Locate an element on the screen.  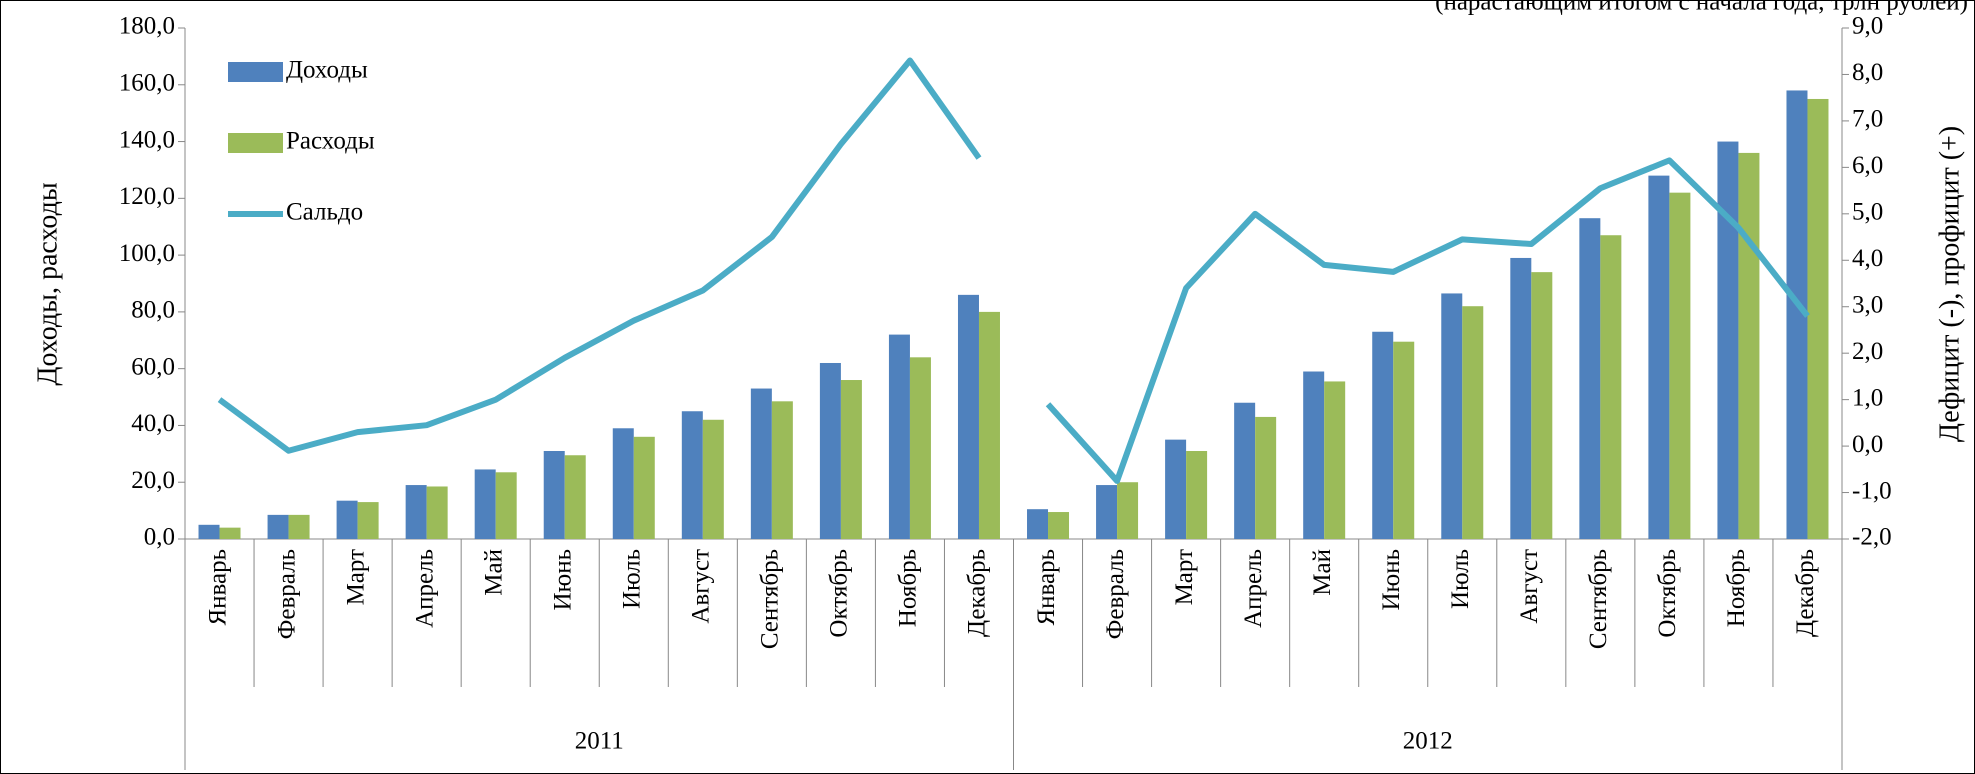
y-tick-label: 0,0 is located at coordinates (159, 537).